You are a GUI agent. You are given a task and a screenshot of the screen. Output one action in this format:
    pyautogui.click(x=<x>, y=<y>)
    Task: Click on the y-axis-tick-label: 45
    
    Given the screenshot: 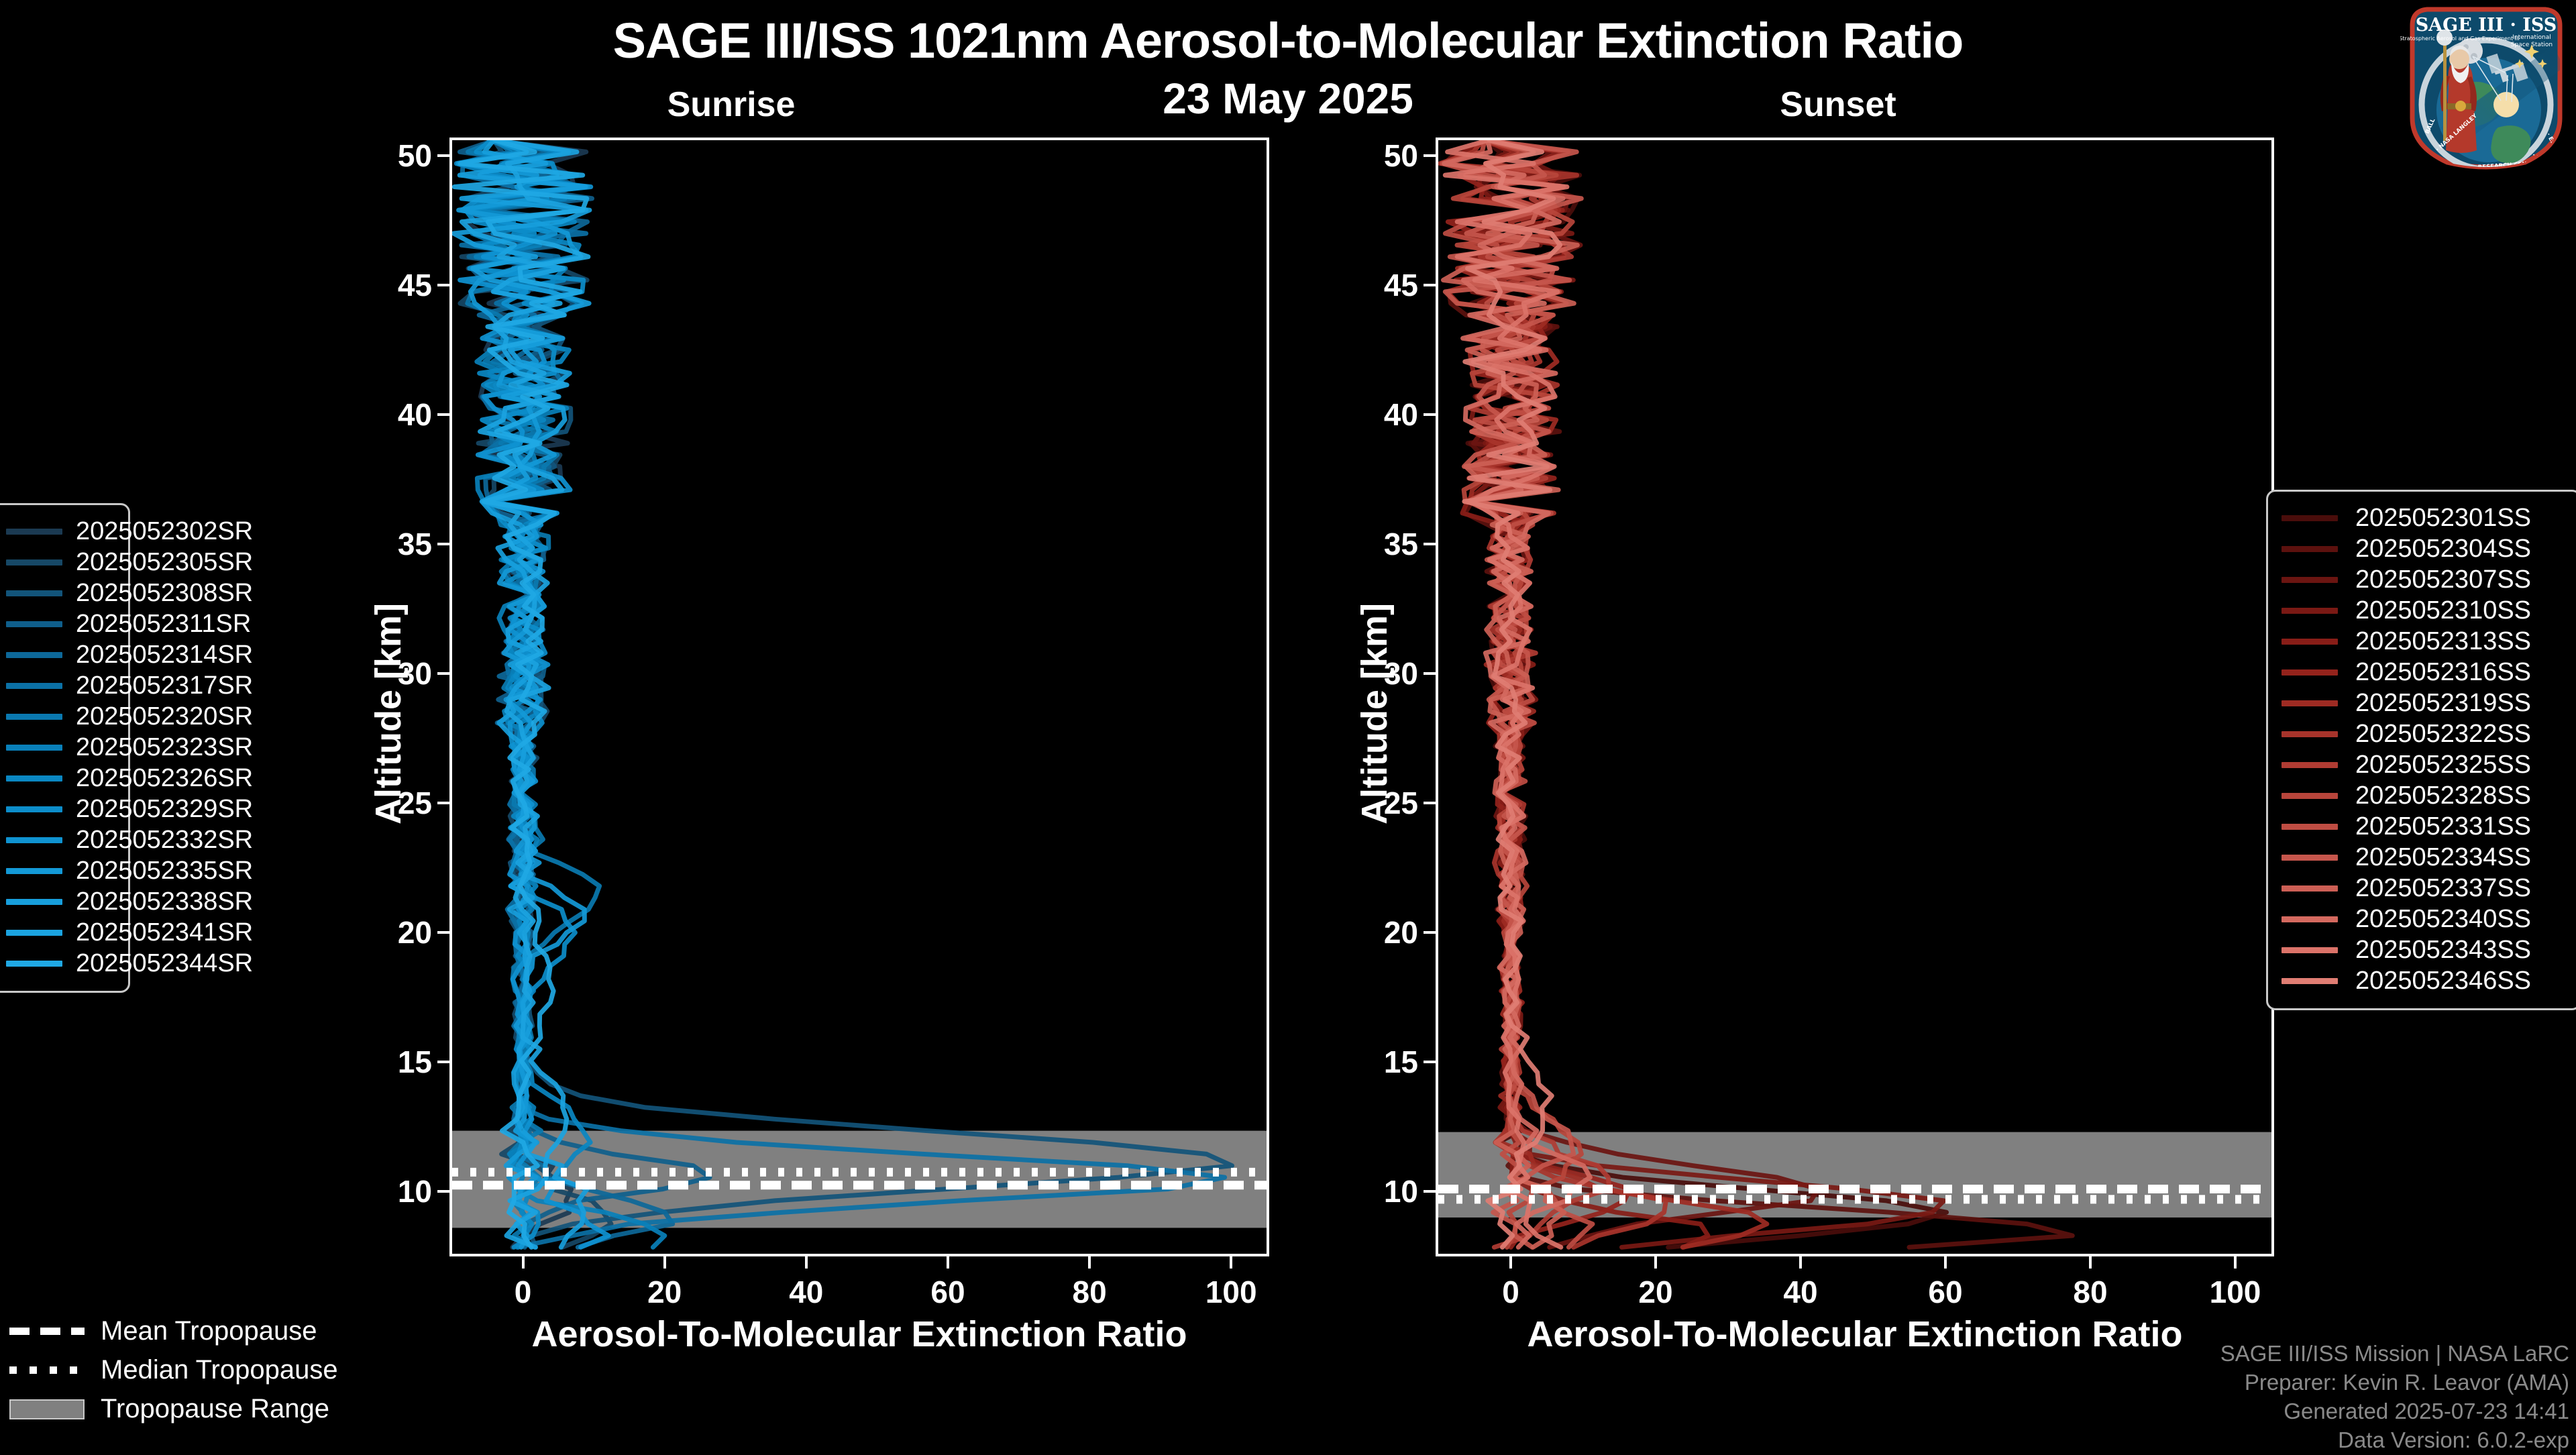 What is the action you would take?
    pyautogui.click(x=414, y=285)
    